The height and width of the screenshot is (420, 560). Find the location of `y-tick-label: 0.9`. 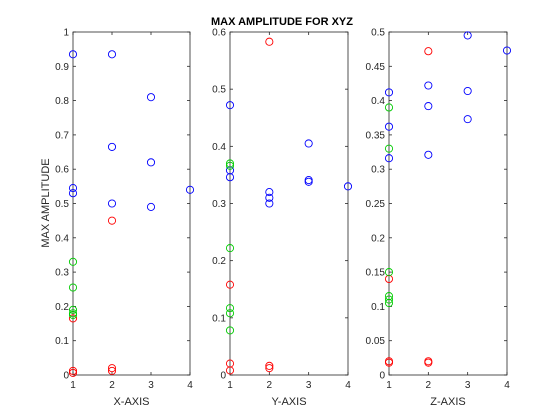

y-tick-label: 0.9 is located at coordinates (62, 67).